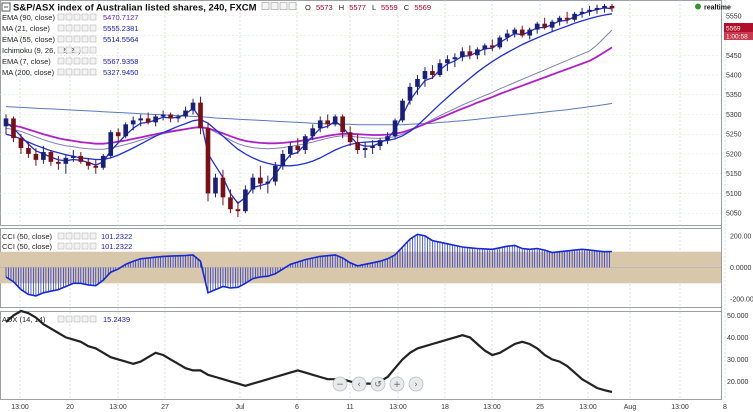 This screenshot has width=753, height=412. Describe the element at coordinates (120, 28) in the screenshot. I see `indicator-value: 5555.2381` at that location.